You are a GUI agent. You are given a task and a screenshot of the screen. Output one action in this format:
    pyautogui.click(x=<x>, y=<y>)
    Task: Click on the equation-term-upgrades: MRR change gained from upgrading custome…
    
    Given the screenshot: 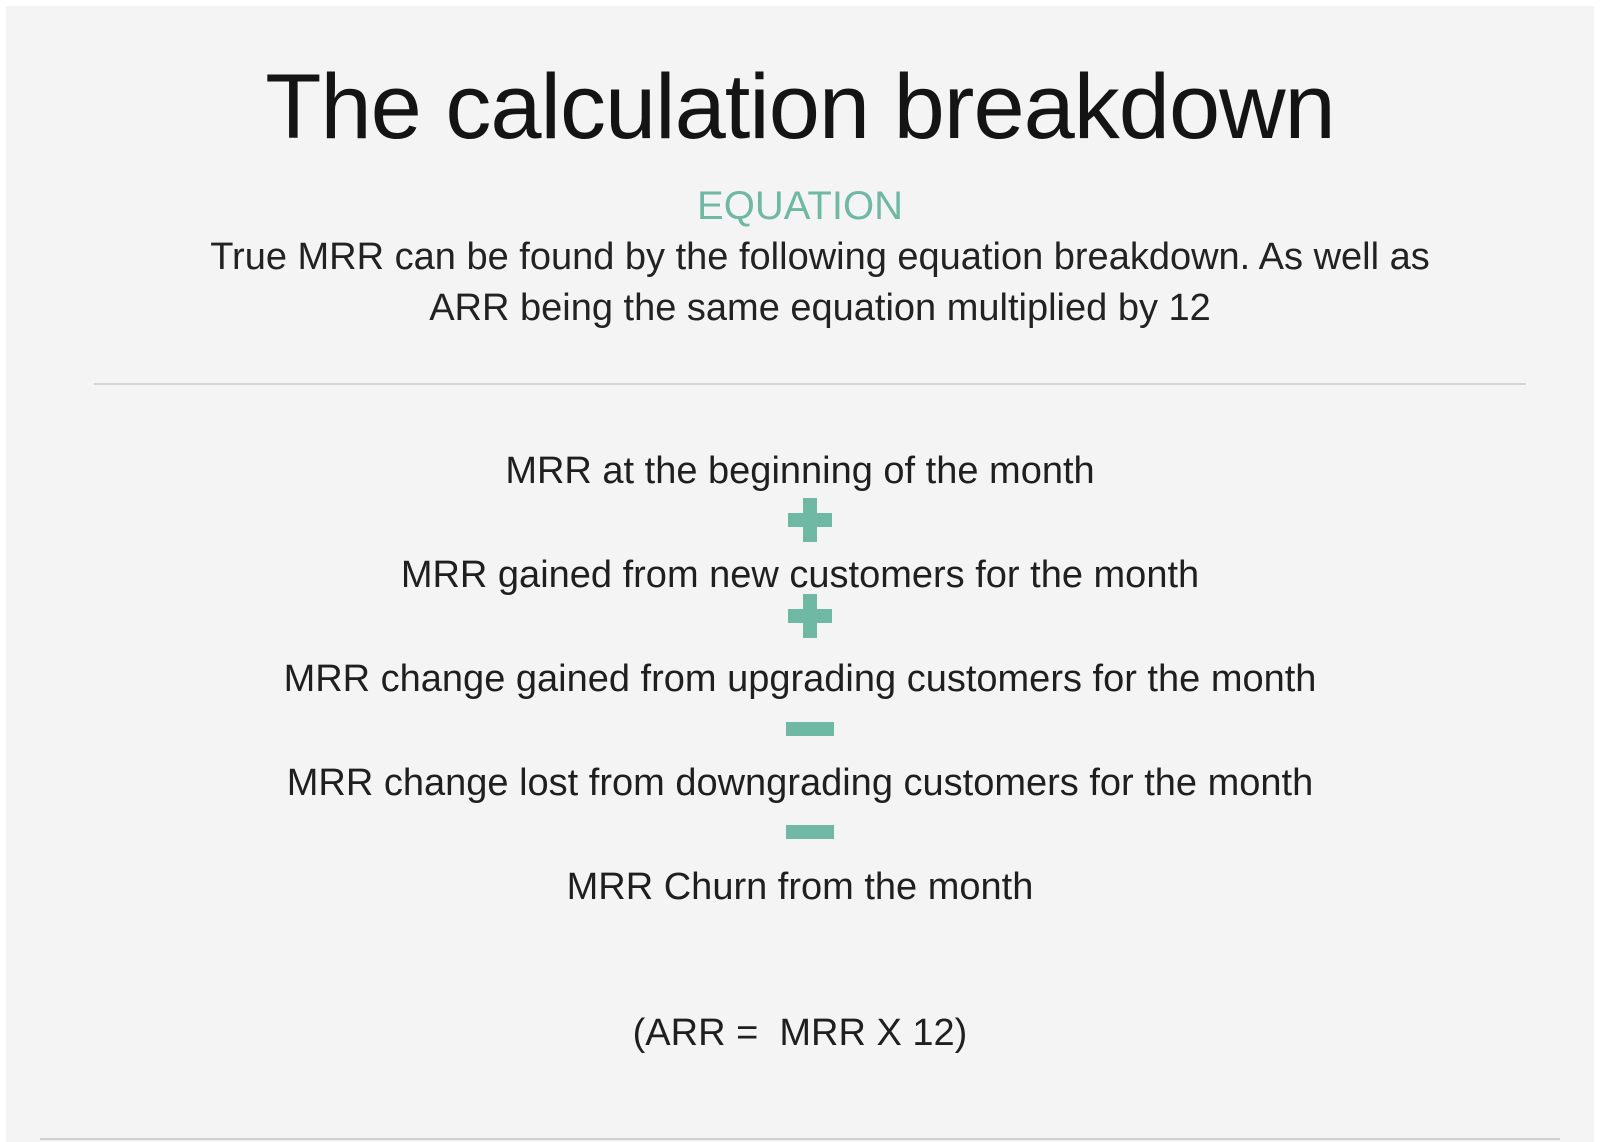 What is the action you would take?
    pyautogui.click(x=800, y=679)
    